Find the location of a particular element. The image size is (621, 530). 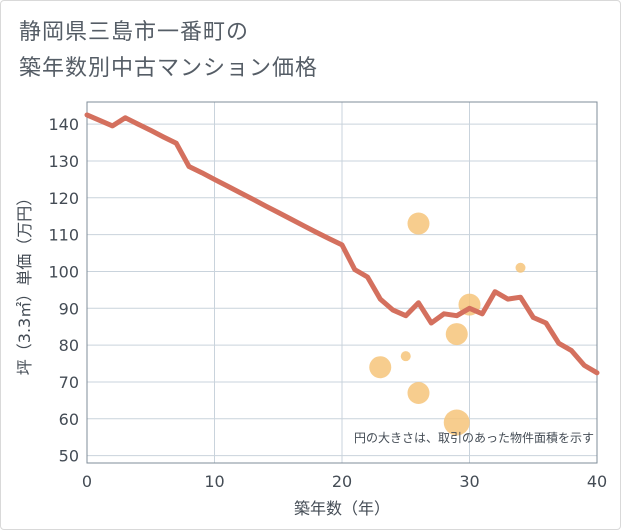

y-tick-label: 70 is located at coordinates (69, 382).